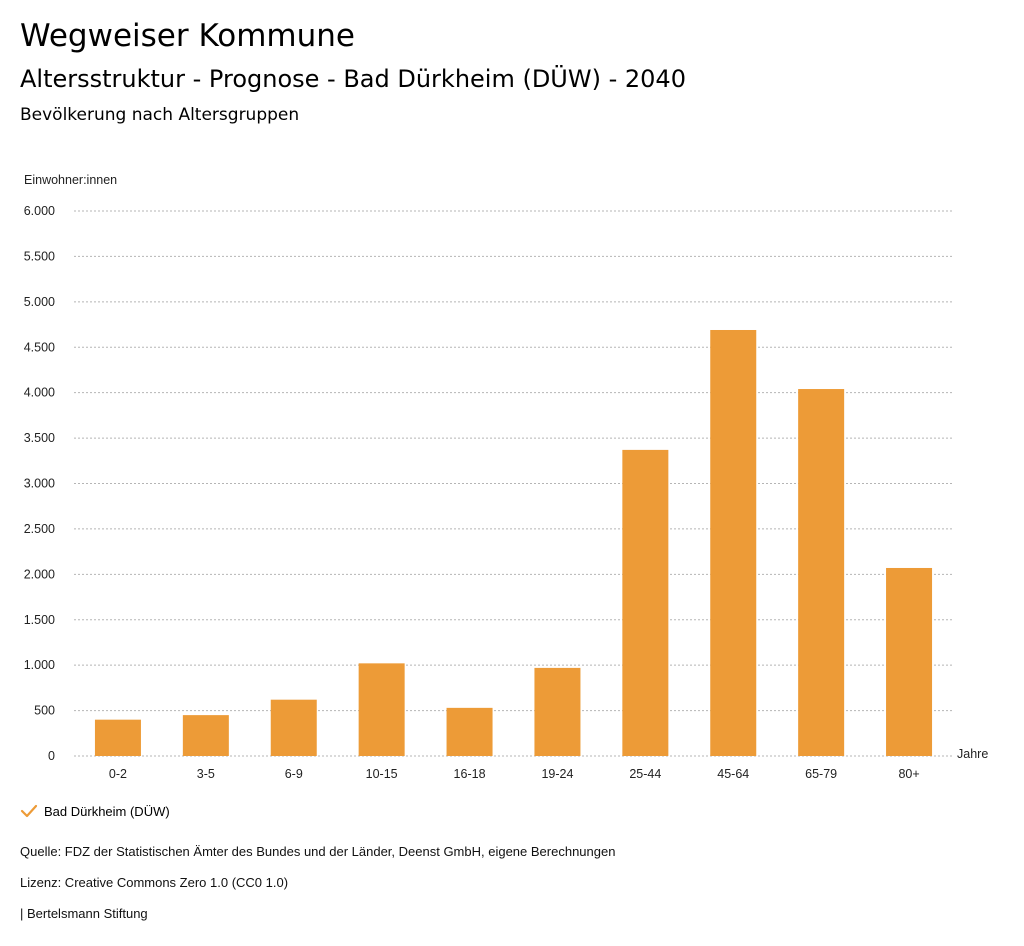 The image size is (1024, 946). I want to click on legend-item: Bad Dürkheim (DÜW), so click(95, 811).